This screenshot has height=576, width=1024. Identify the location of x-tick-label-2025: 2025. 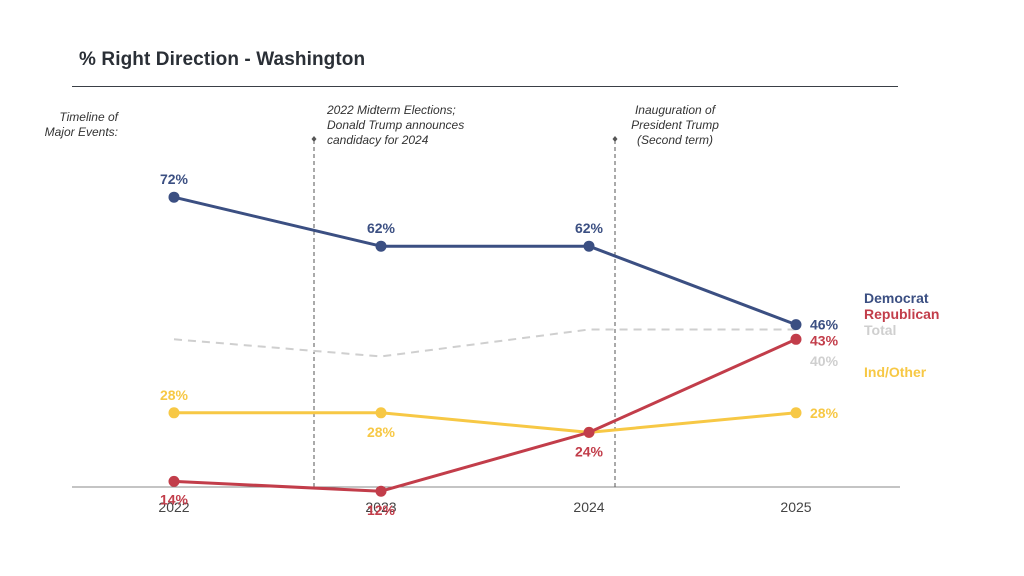
(795, 507).